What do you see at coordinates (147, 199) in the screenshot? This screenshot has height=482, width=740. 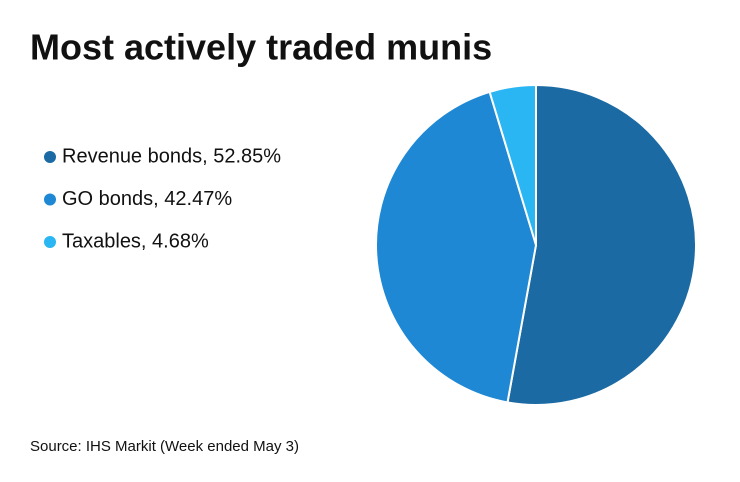 I see `legend-label: GO bonds, 42.47%` at bounding box center [147, 199].